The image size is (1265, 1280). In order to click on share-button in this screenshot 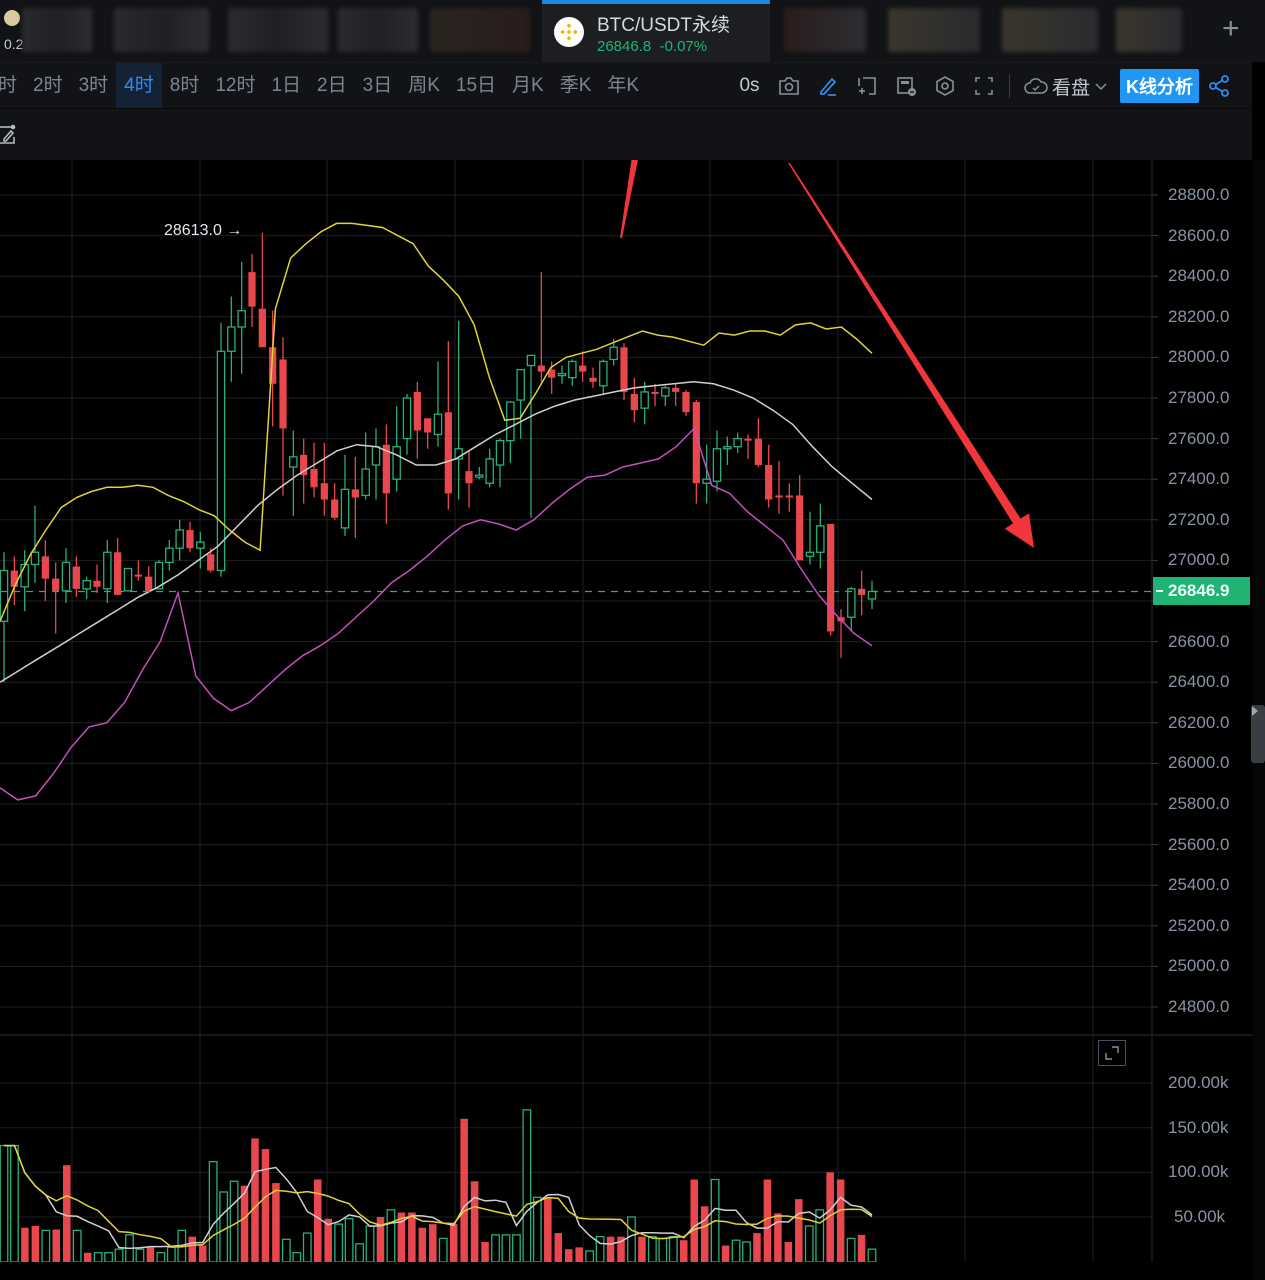, I will do `click(1218, 86)`.